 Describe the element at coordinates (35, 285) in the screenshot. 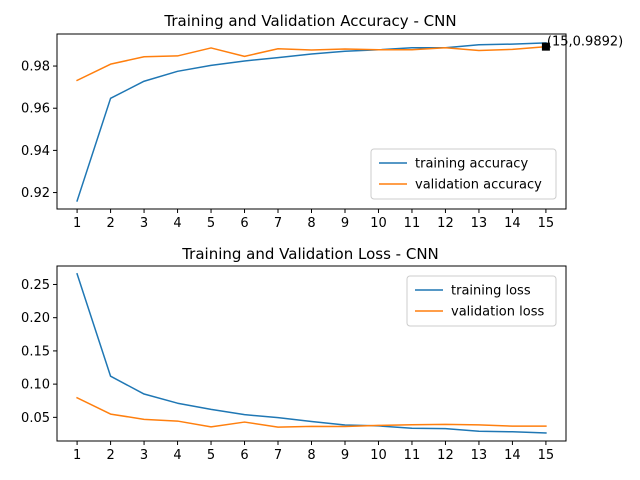

I see `loss-y-tick-label: 0.25` at that location.